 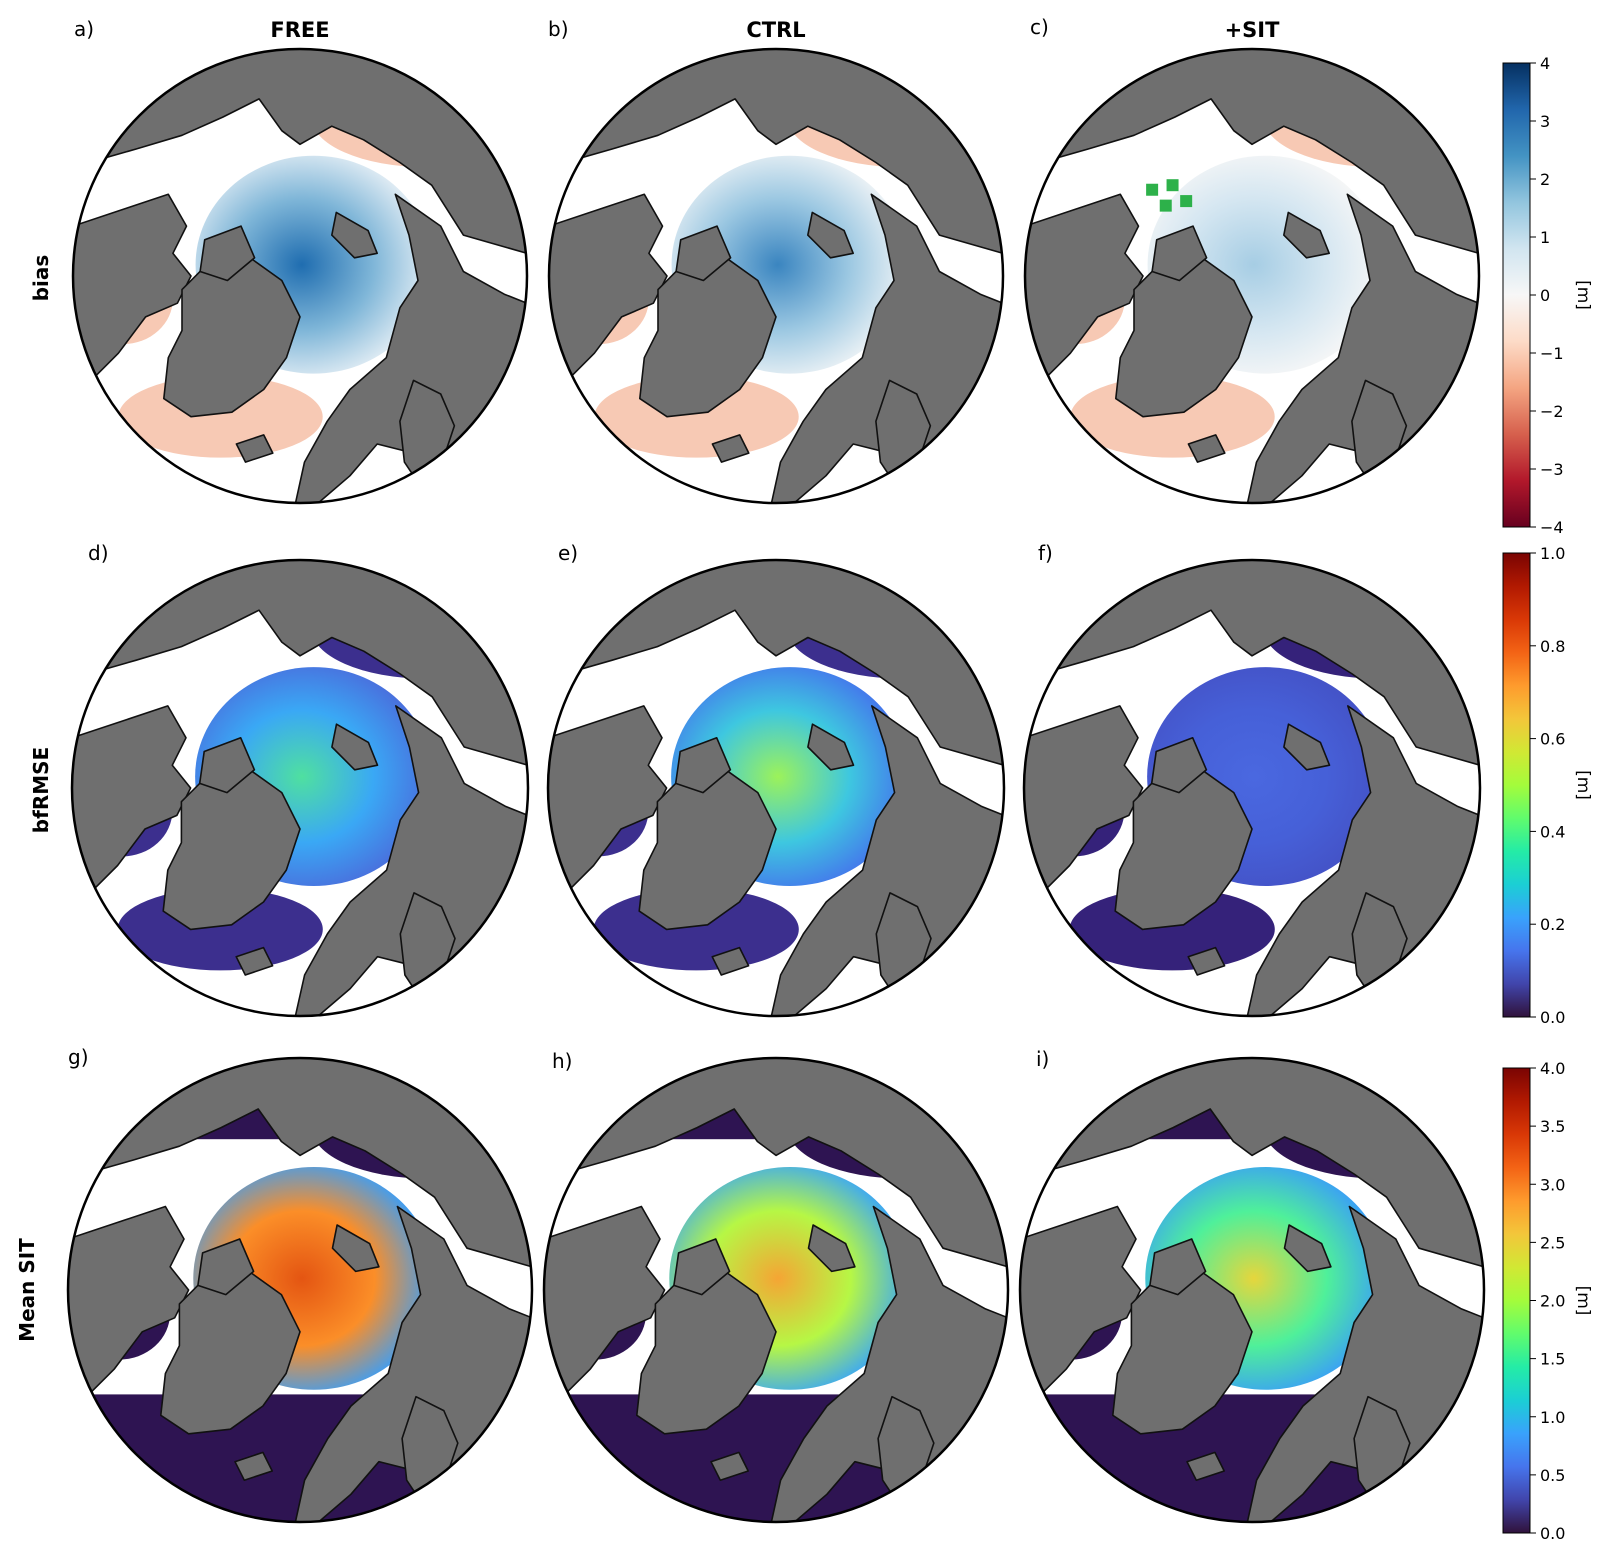 I want to click on colorbar-tick-label: 0.8, so click(x=1552, y=646).